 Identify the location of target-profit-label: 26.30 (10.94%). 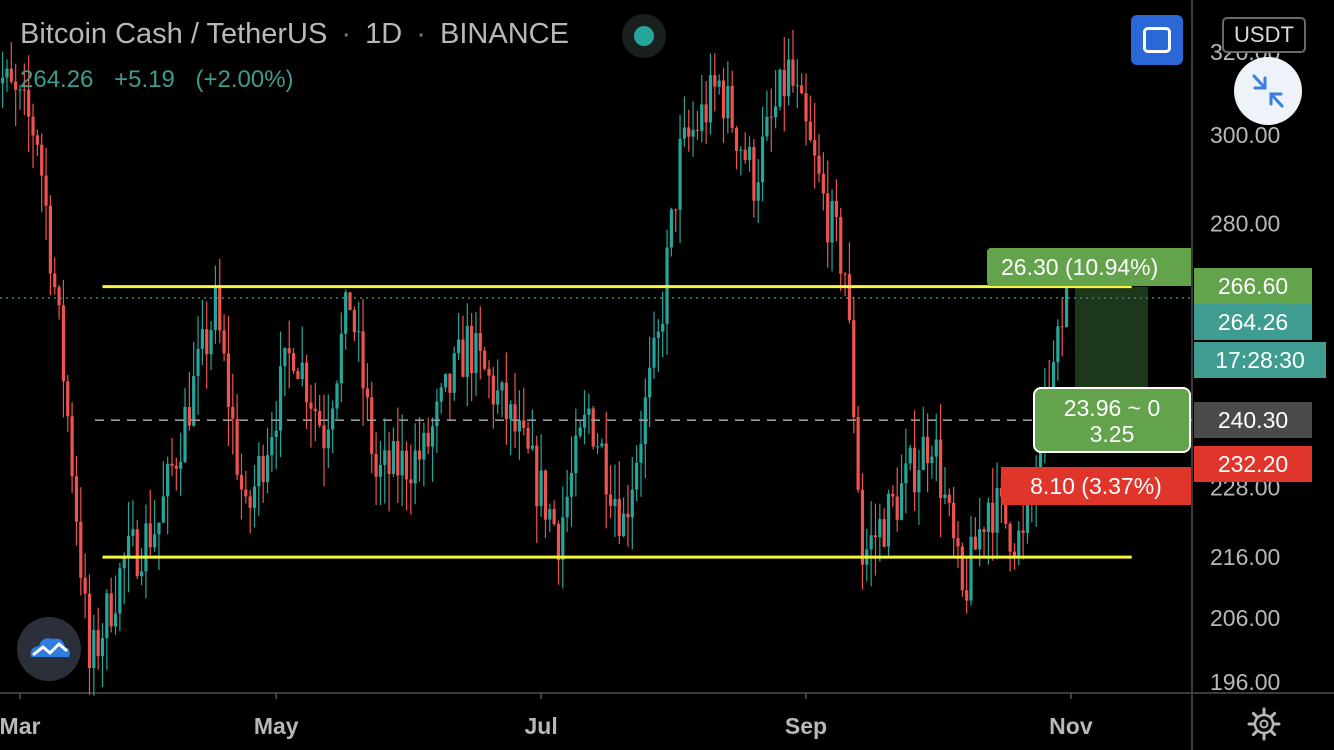
(1089, 267).